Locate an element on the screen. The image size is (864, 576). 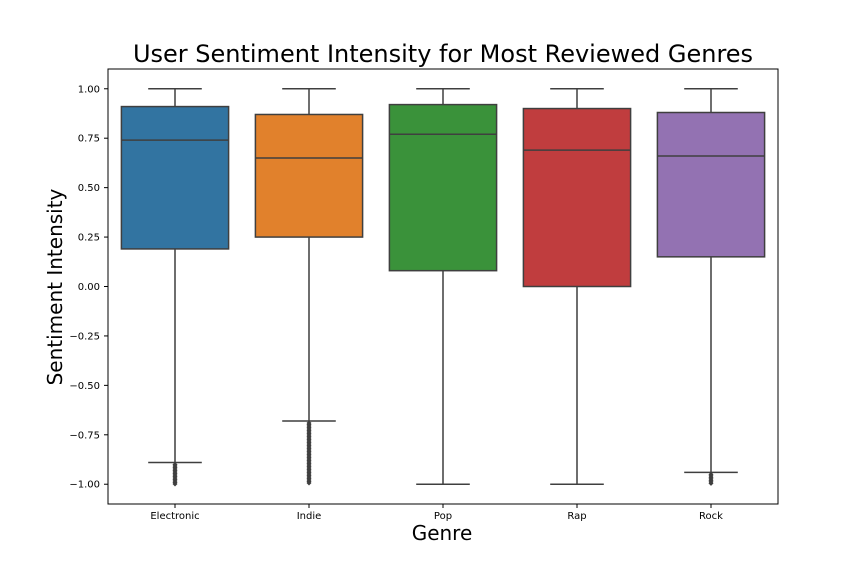
y-tick-label: −0.25 is located at coordinates (84, 336).